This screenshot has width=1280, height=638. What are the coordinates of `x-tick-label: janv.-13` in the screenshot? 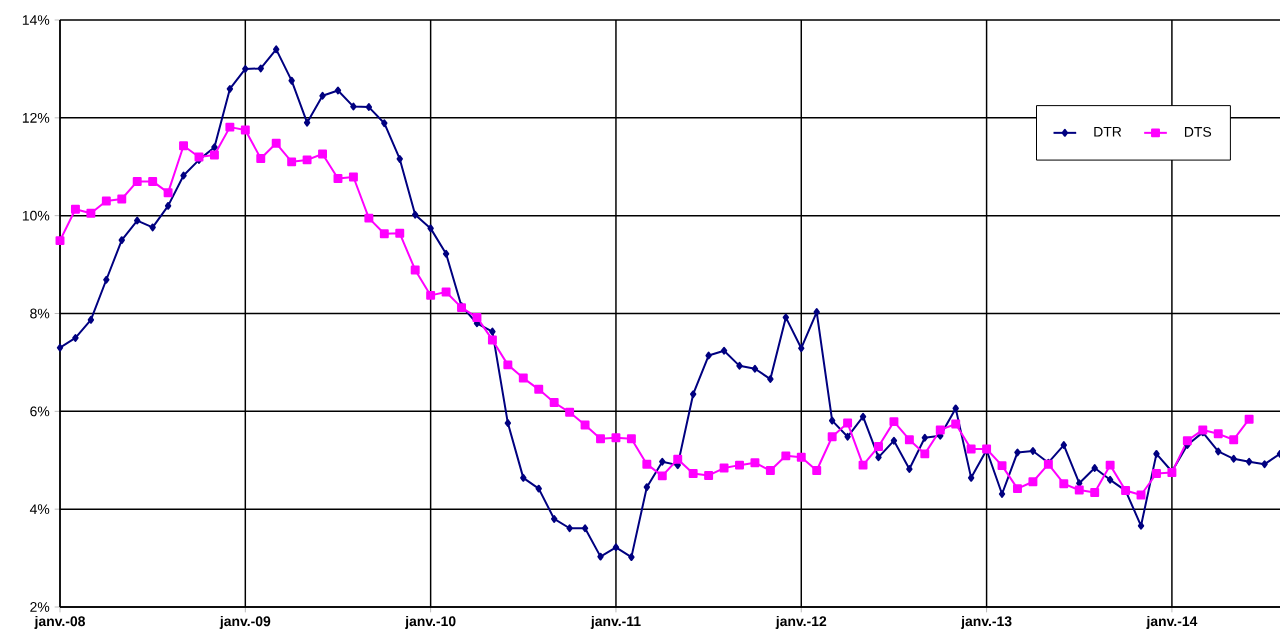 It's located at (986, 622).